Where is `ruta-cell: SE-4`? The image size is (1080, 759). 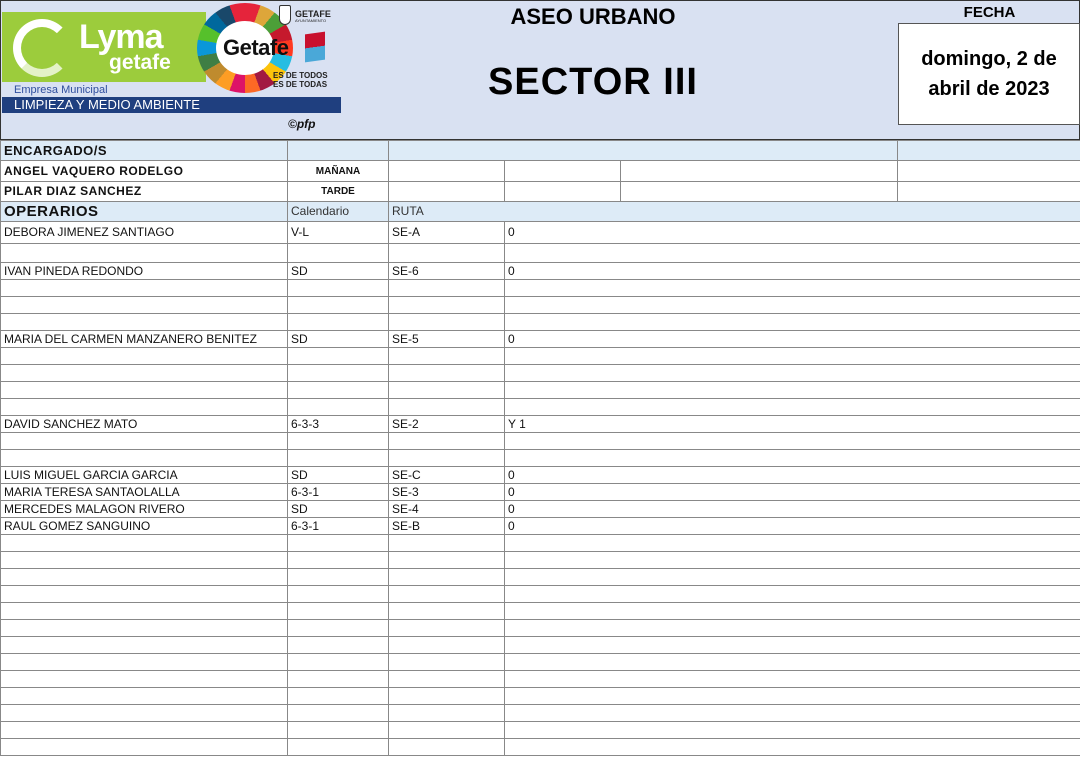 ruta-cell: SE-4 is located at coordinates (446, 509).